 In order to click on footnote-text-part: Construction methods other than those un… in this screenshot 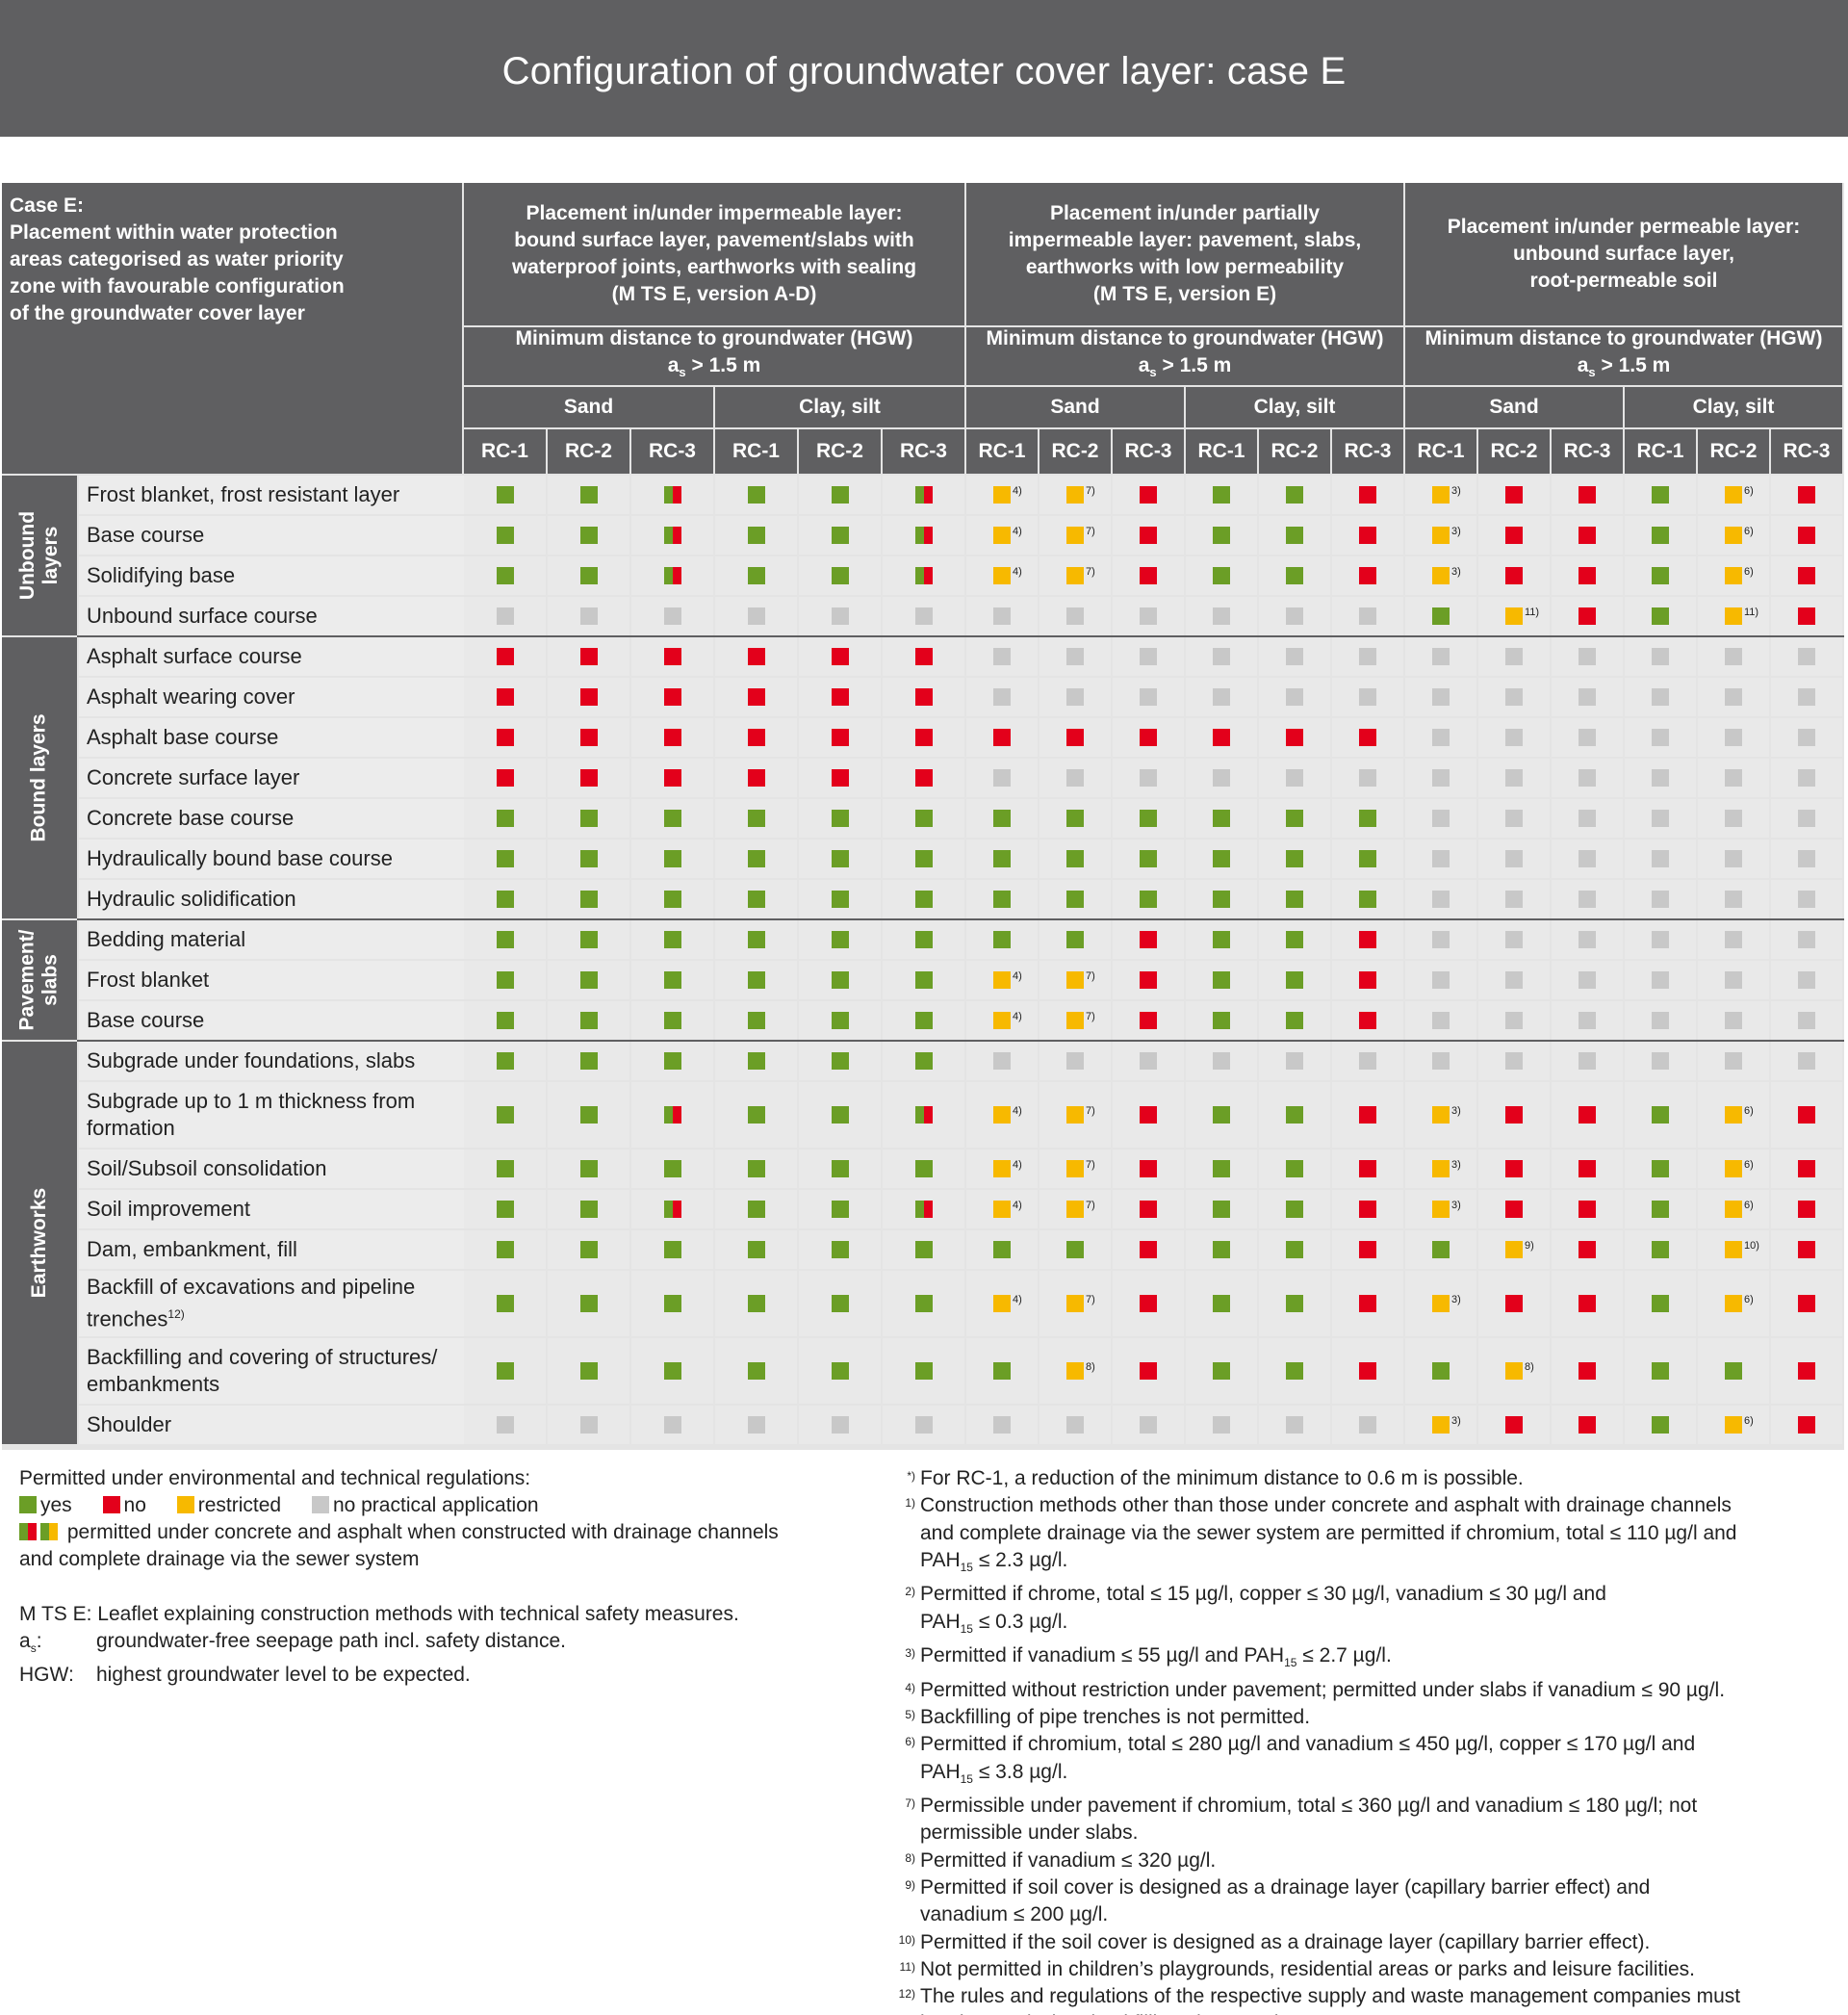, I will do `click(1326, 1506)`.